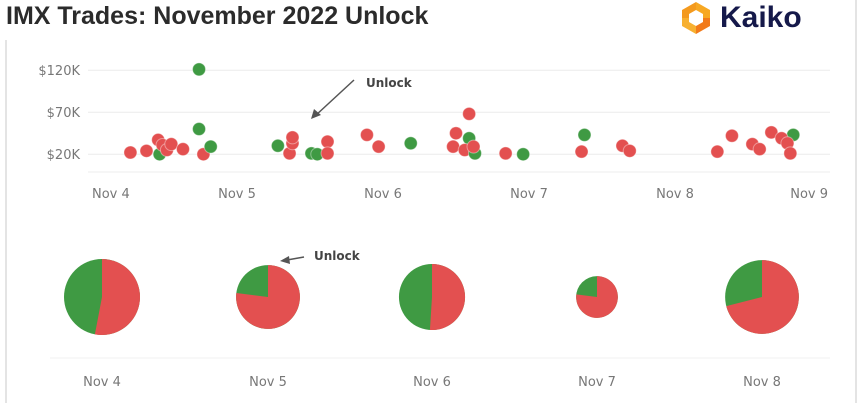 The width and height of the screenshot is (865, 403). Describe the element at coordinates (237, 194) in the screenshot. I see `x-tick-label: Nov 5` at that location.